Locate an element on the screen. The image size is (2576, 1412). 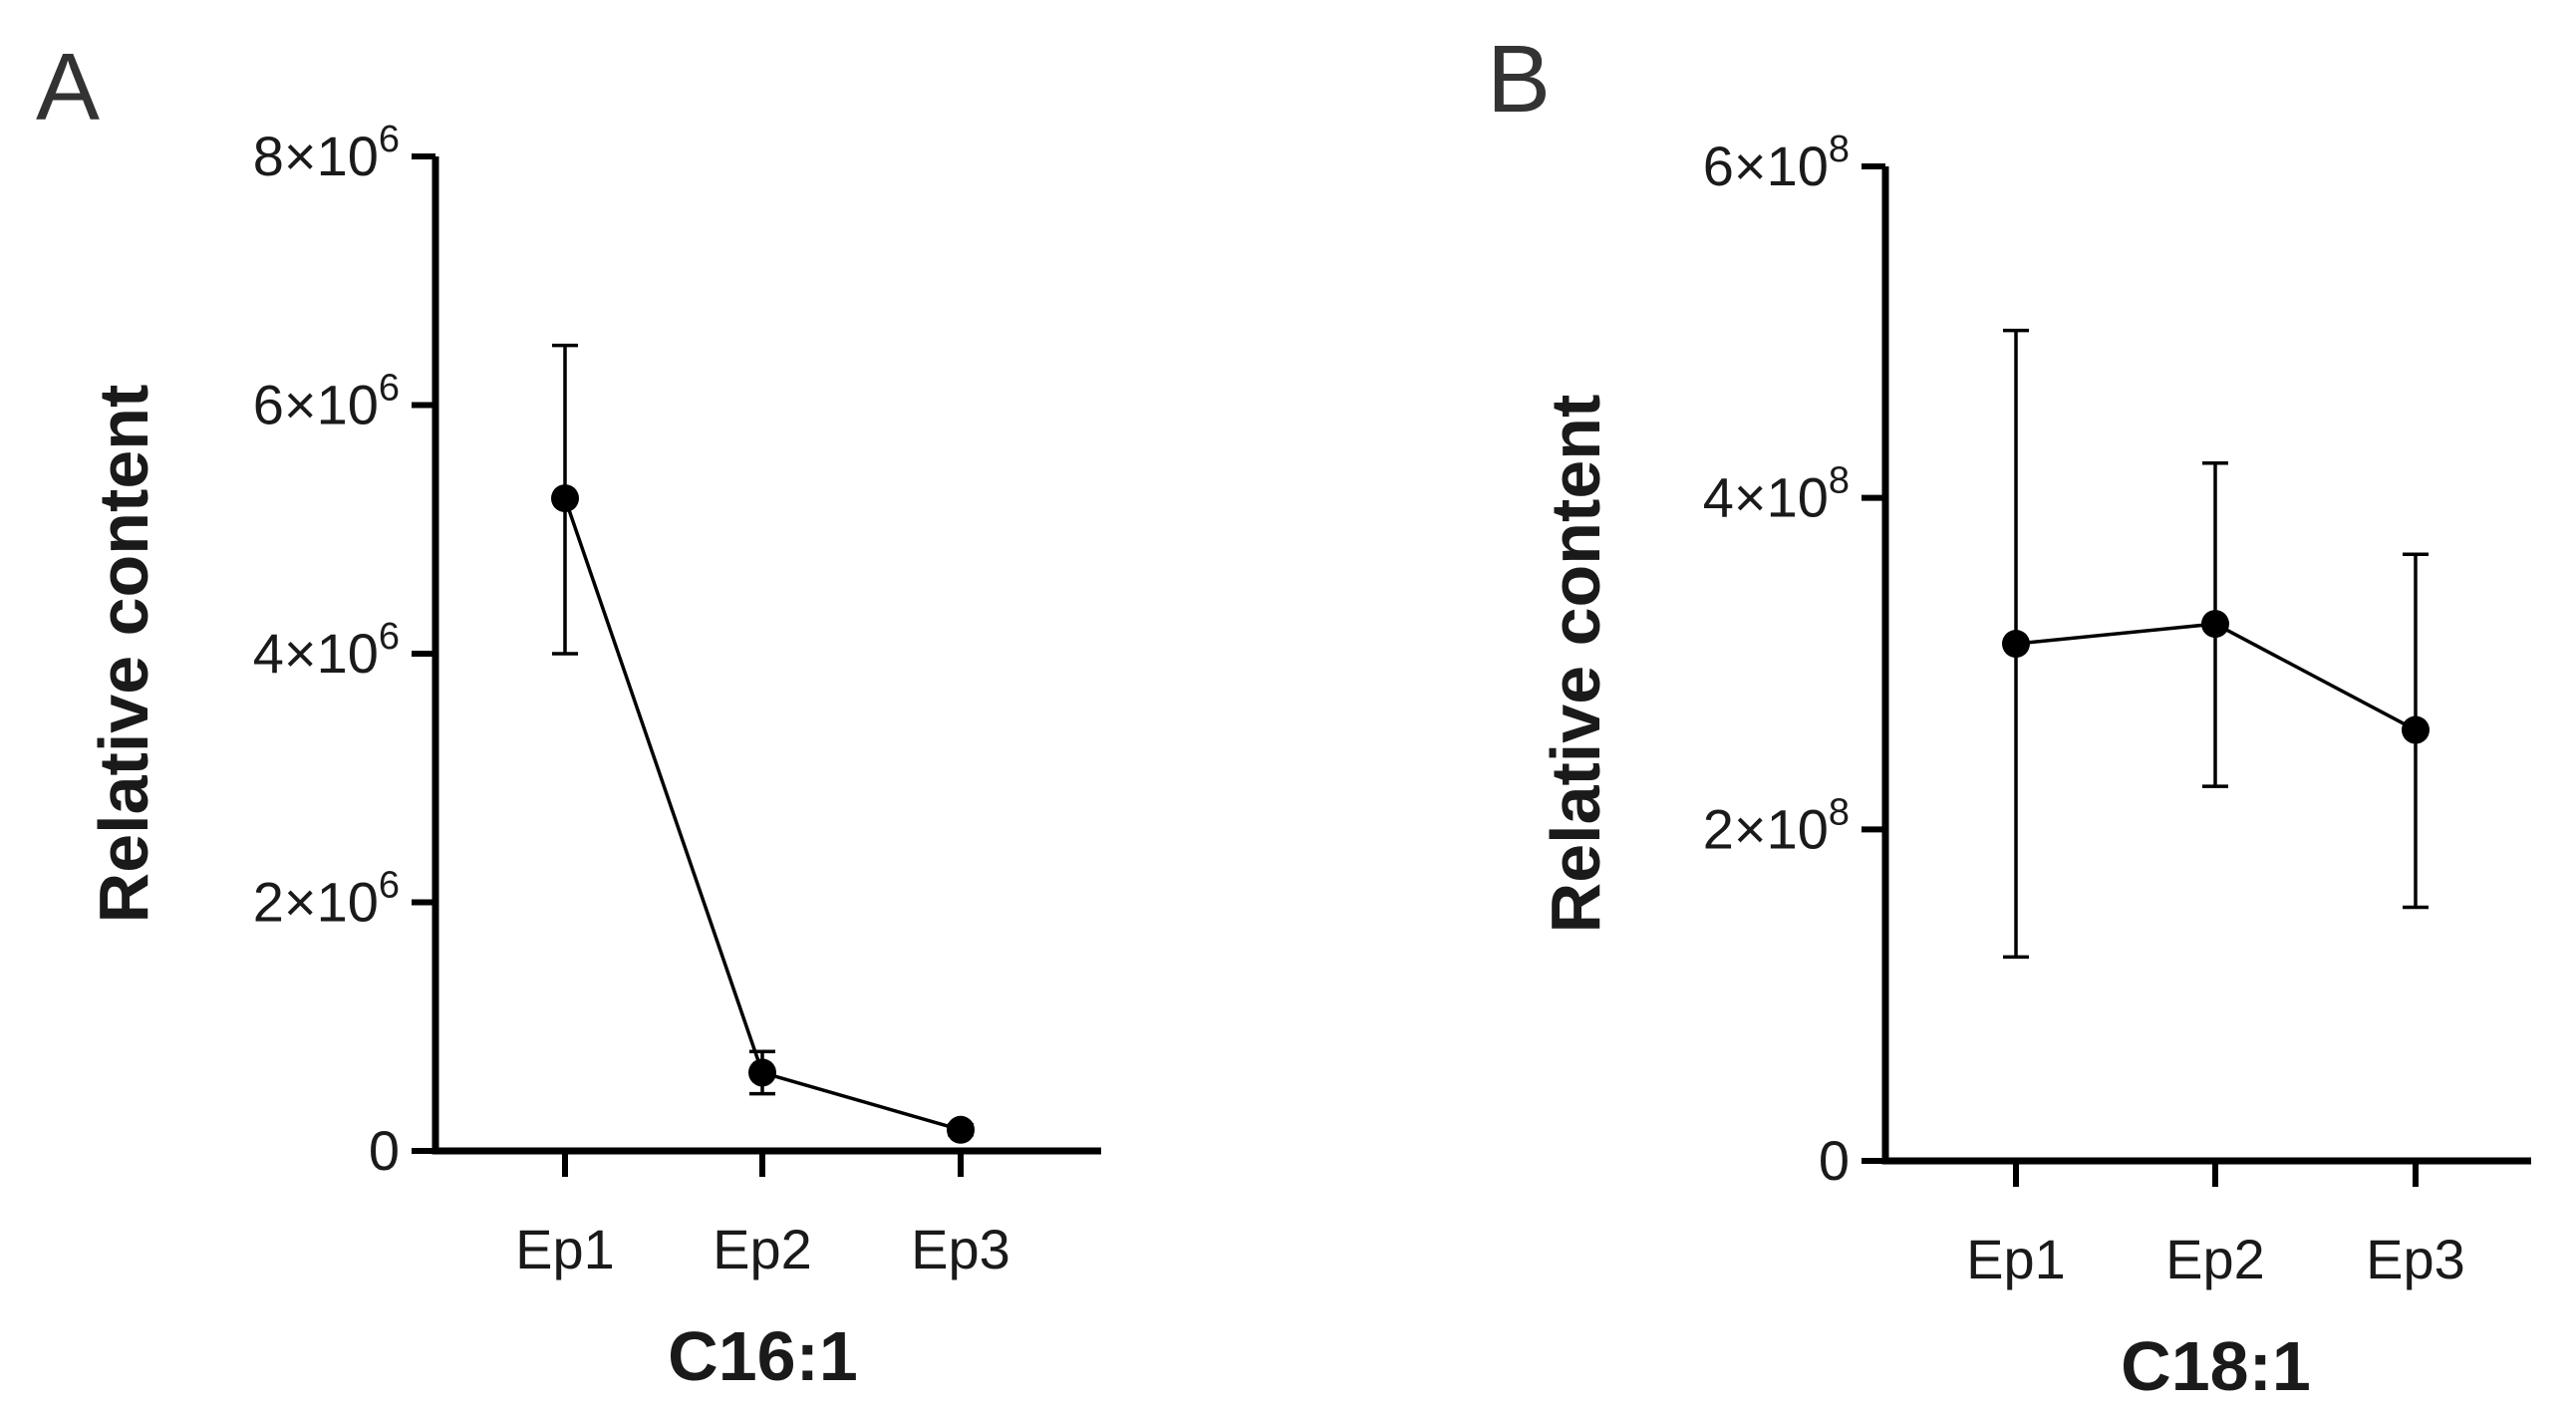
panel-a-series-line is located at coordinates (762, 814).